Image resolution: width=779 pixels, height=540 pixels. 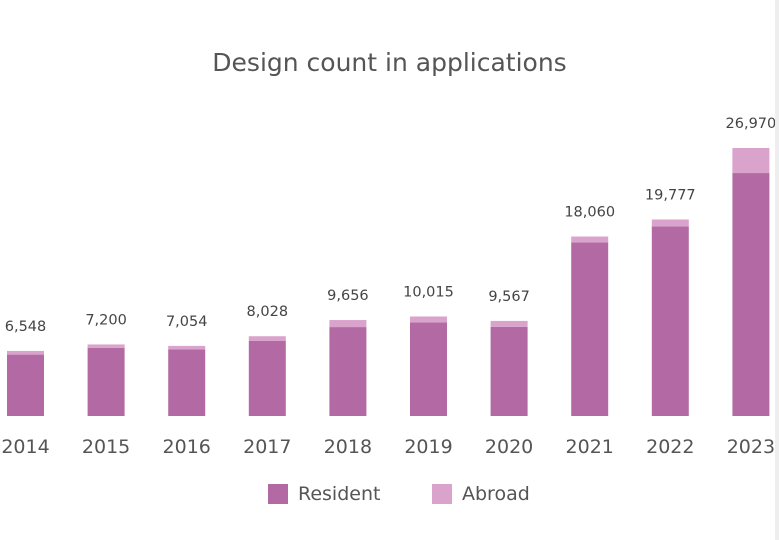 I want to click on bar-resident-2014, so click(x=25, y=385).